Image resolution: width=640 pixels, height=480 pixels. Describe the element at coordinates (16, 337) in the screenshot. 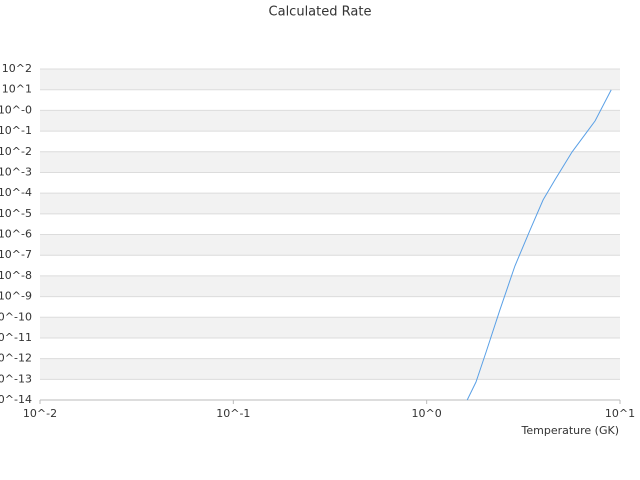

I see `y-tick-label: 10^-11` at that location.